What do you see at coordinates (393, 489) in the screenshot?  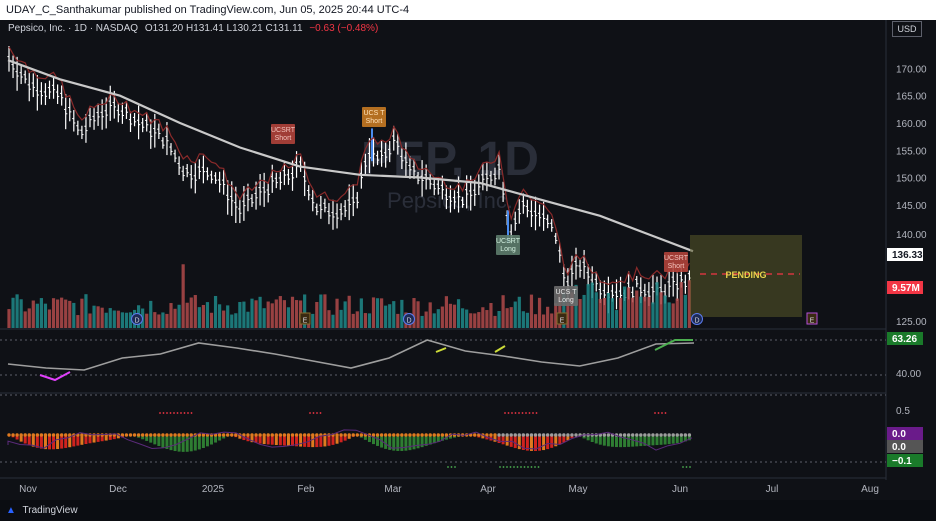 I see `x-tick-label-4: Mar` at bounding box center [393, 489].